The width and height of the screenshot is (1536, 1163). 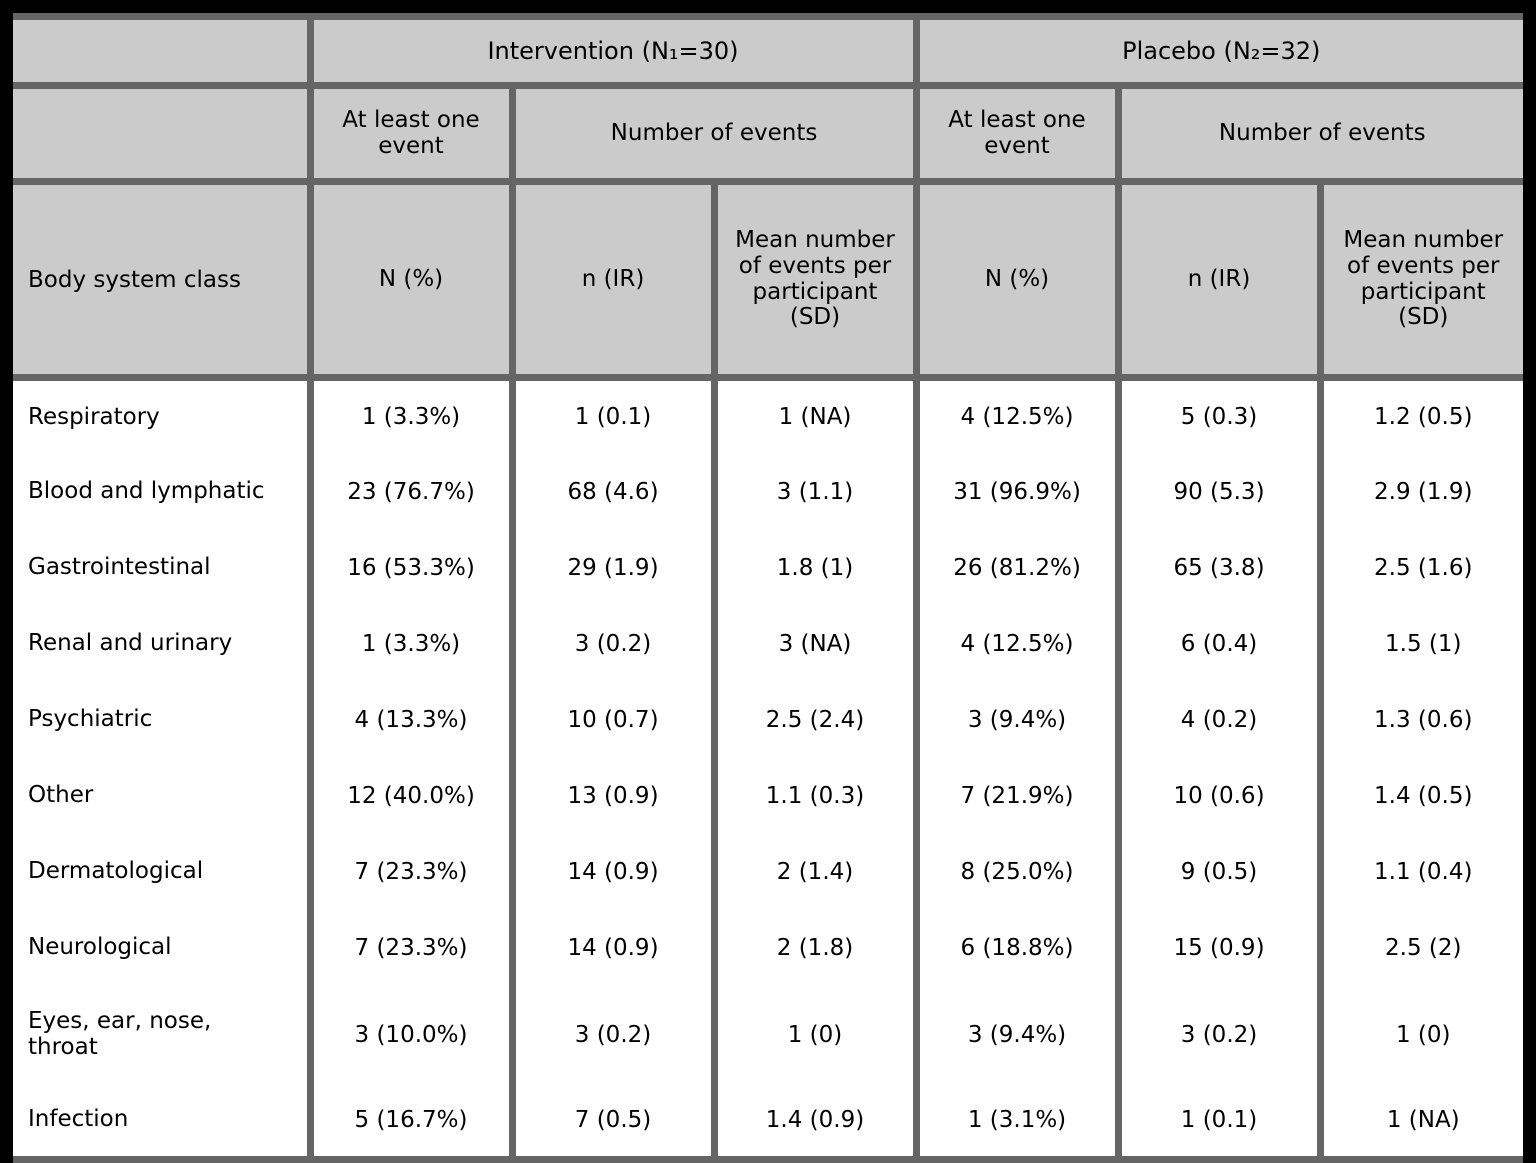 I want to click on data-cell: 2 (1.8), so click(x=813, y=947).